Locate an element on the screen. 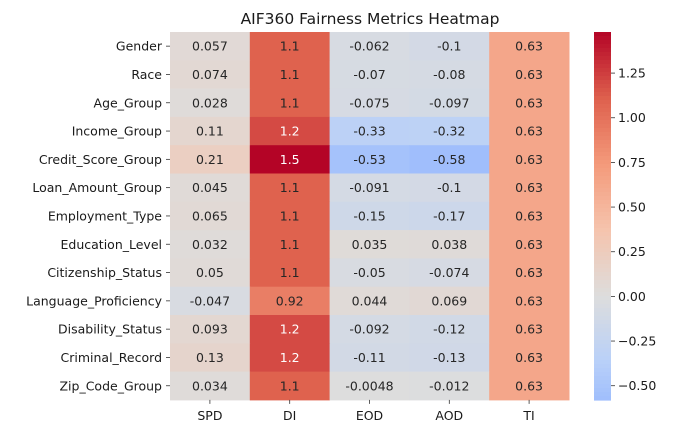  x-tick-label: TI is located at coordinates (528, 415).